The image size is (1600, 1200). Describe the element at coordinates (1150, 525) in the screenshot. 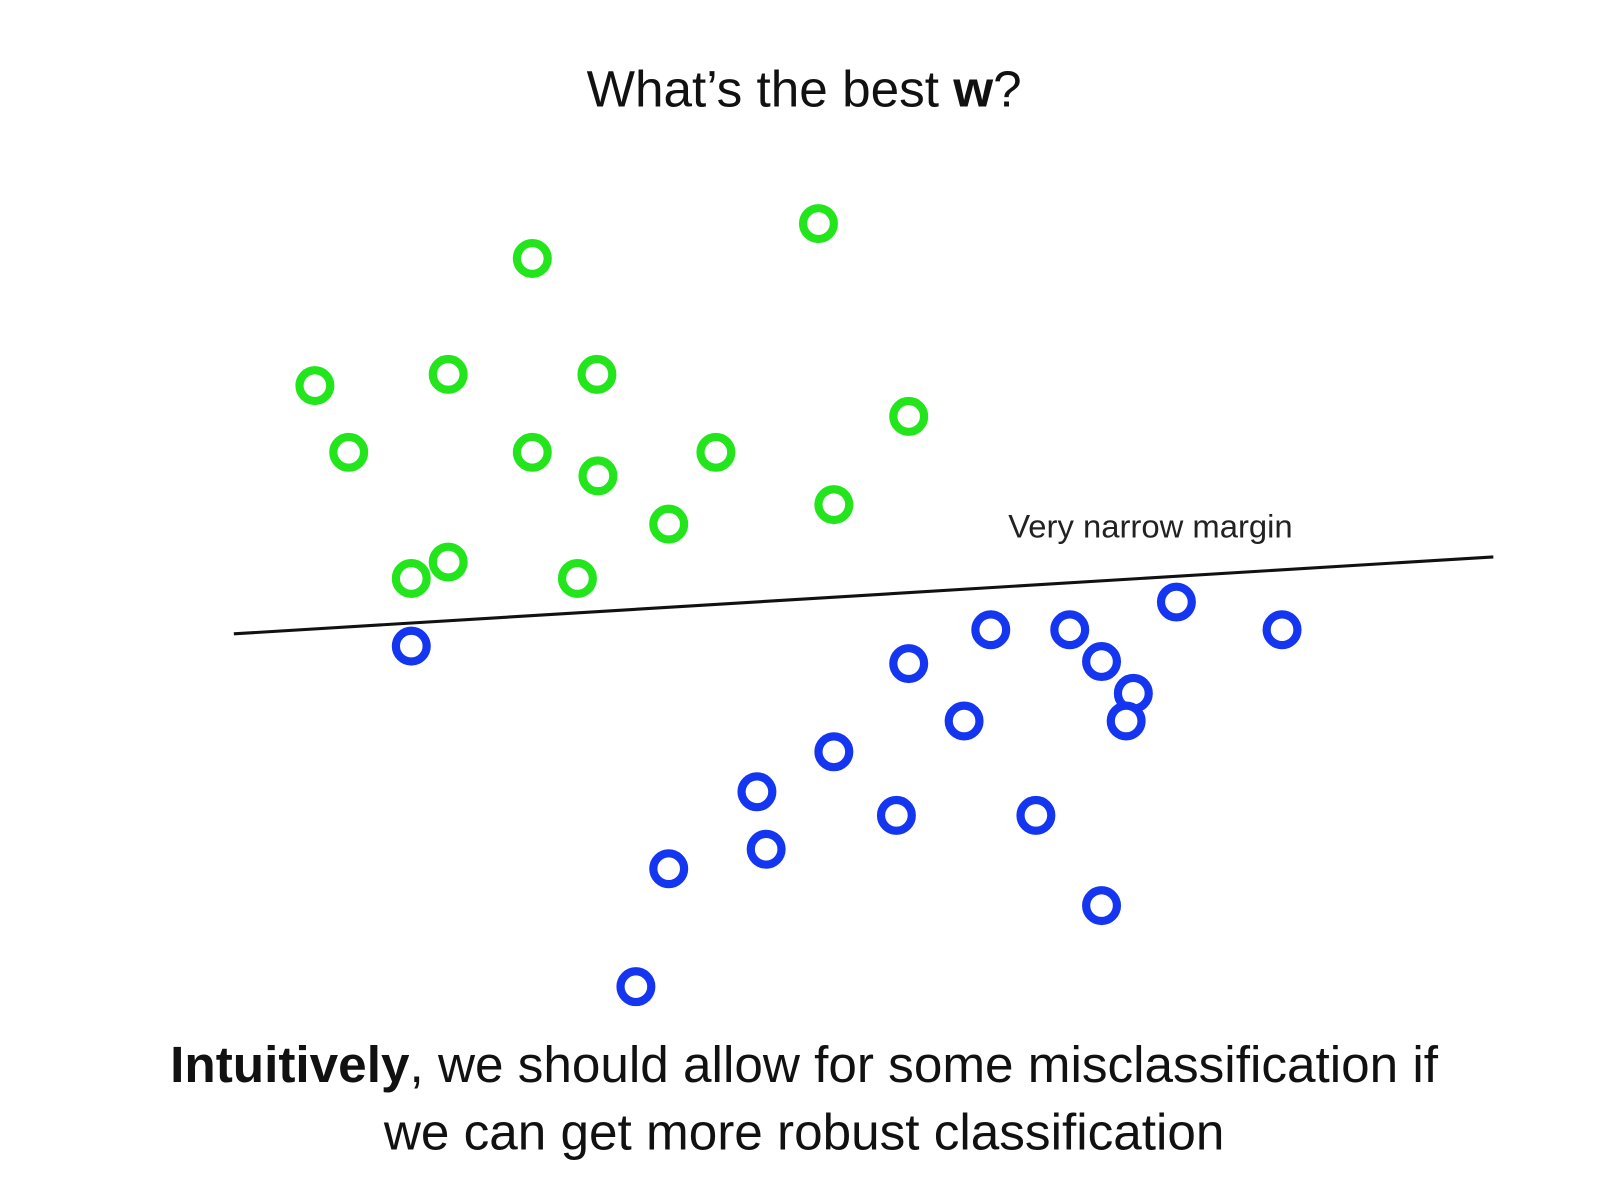

I see `annotation: Very narrow margin` at that location.